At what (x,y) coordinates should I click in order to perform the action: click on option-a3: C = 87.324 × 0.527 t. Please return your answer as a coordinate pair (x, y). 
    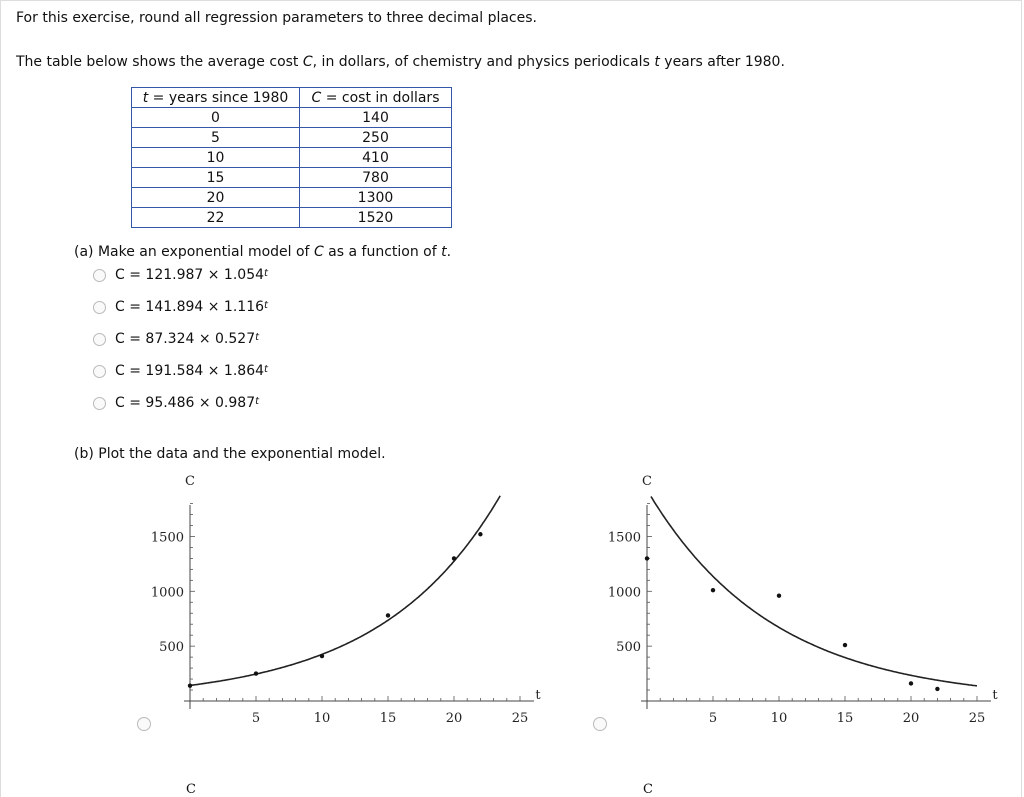
    Looking at the image, I should click on (176, 339).